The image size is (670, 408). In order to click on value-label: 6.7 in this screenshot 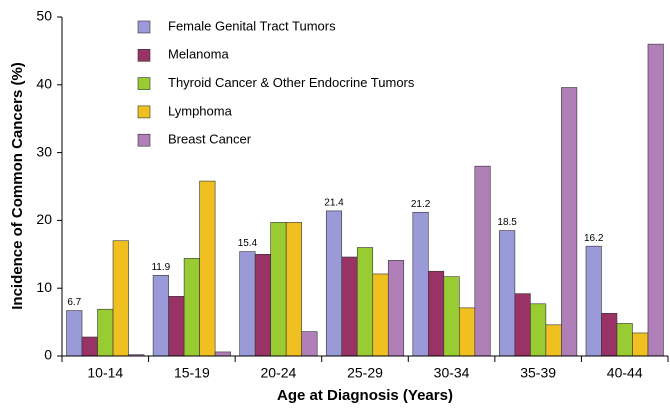, I will do `click(74, 302)`.